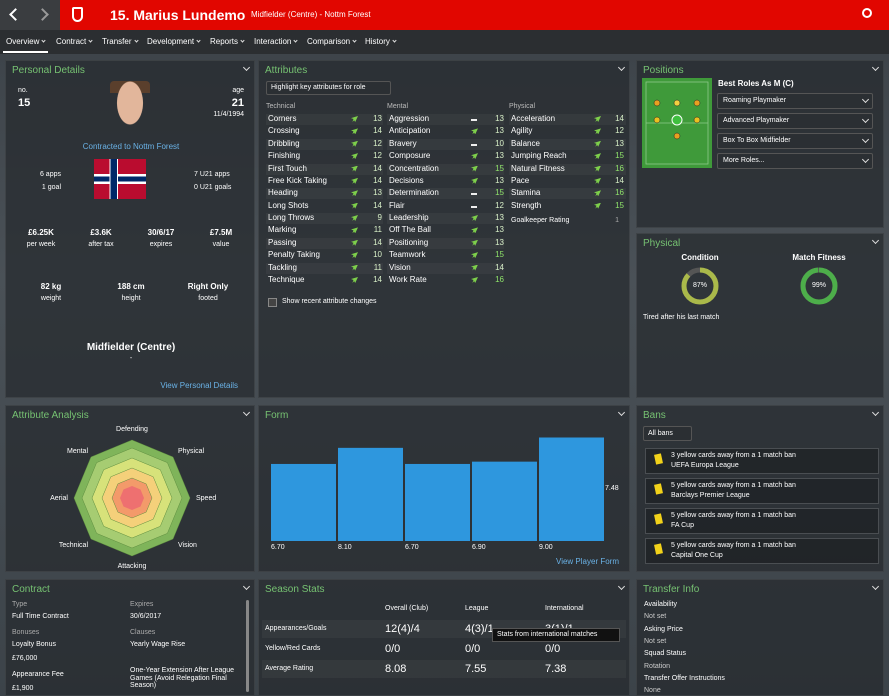 The height and width of the screenshot is (696, 889). Describe the element at coordinates (377, 41) in the screenshot. I see `nav-tab: History` at that location.